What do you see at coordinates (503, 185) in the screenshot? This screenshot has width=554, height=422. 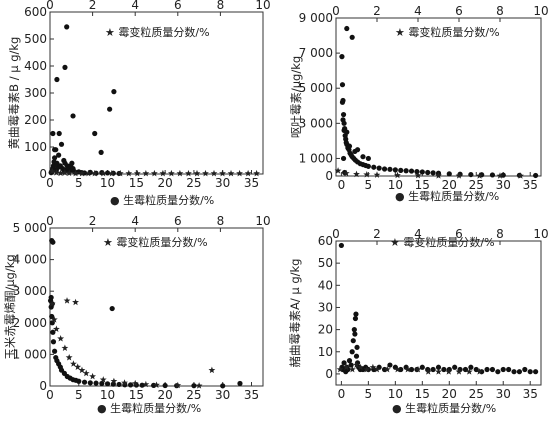 I see `x-tick-label: 30` at bounding box center [503, 185].